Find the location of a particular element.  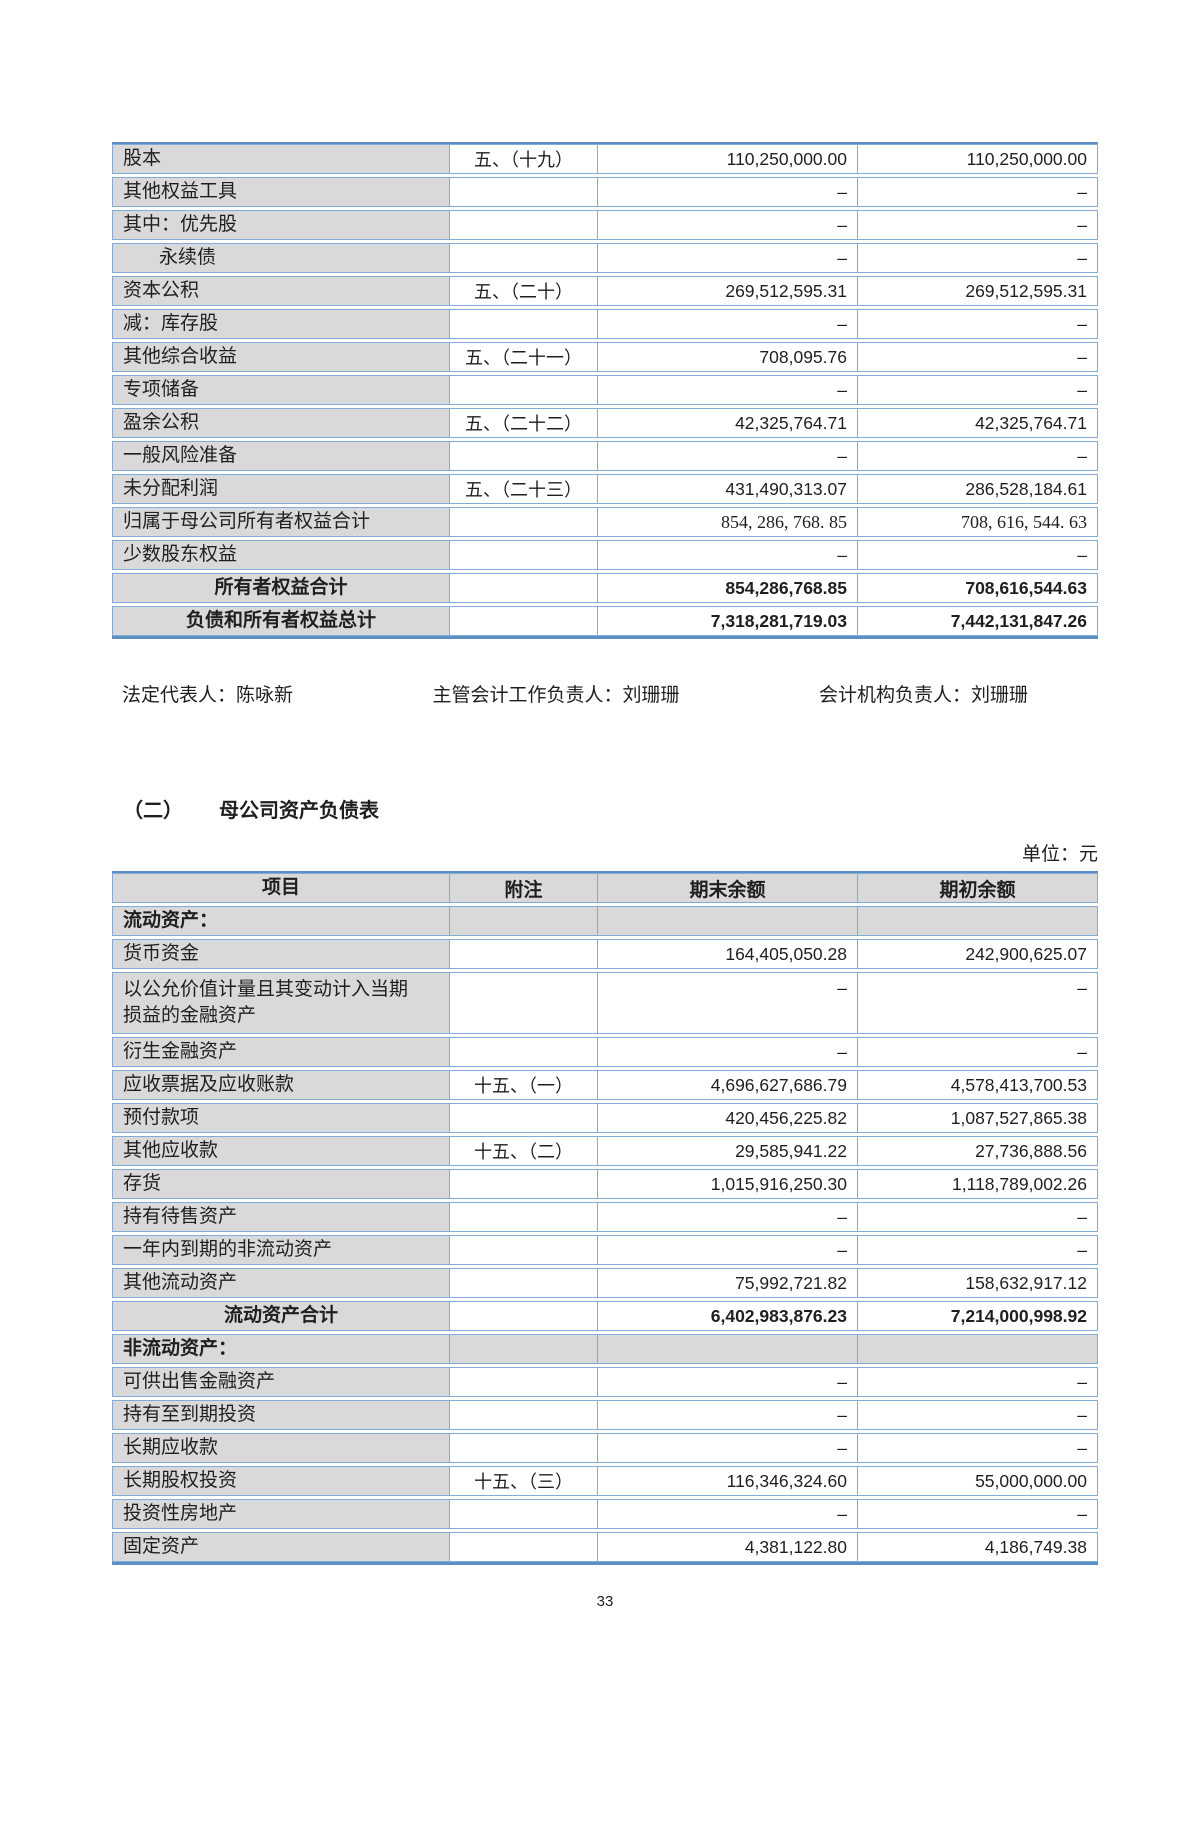

table-row: 其他综合收益 五、（二十一） 708,095.76– is located at coordinates (605, 357).